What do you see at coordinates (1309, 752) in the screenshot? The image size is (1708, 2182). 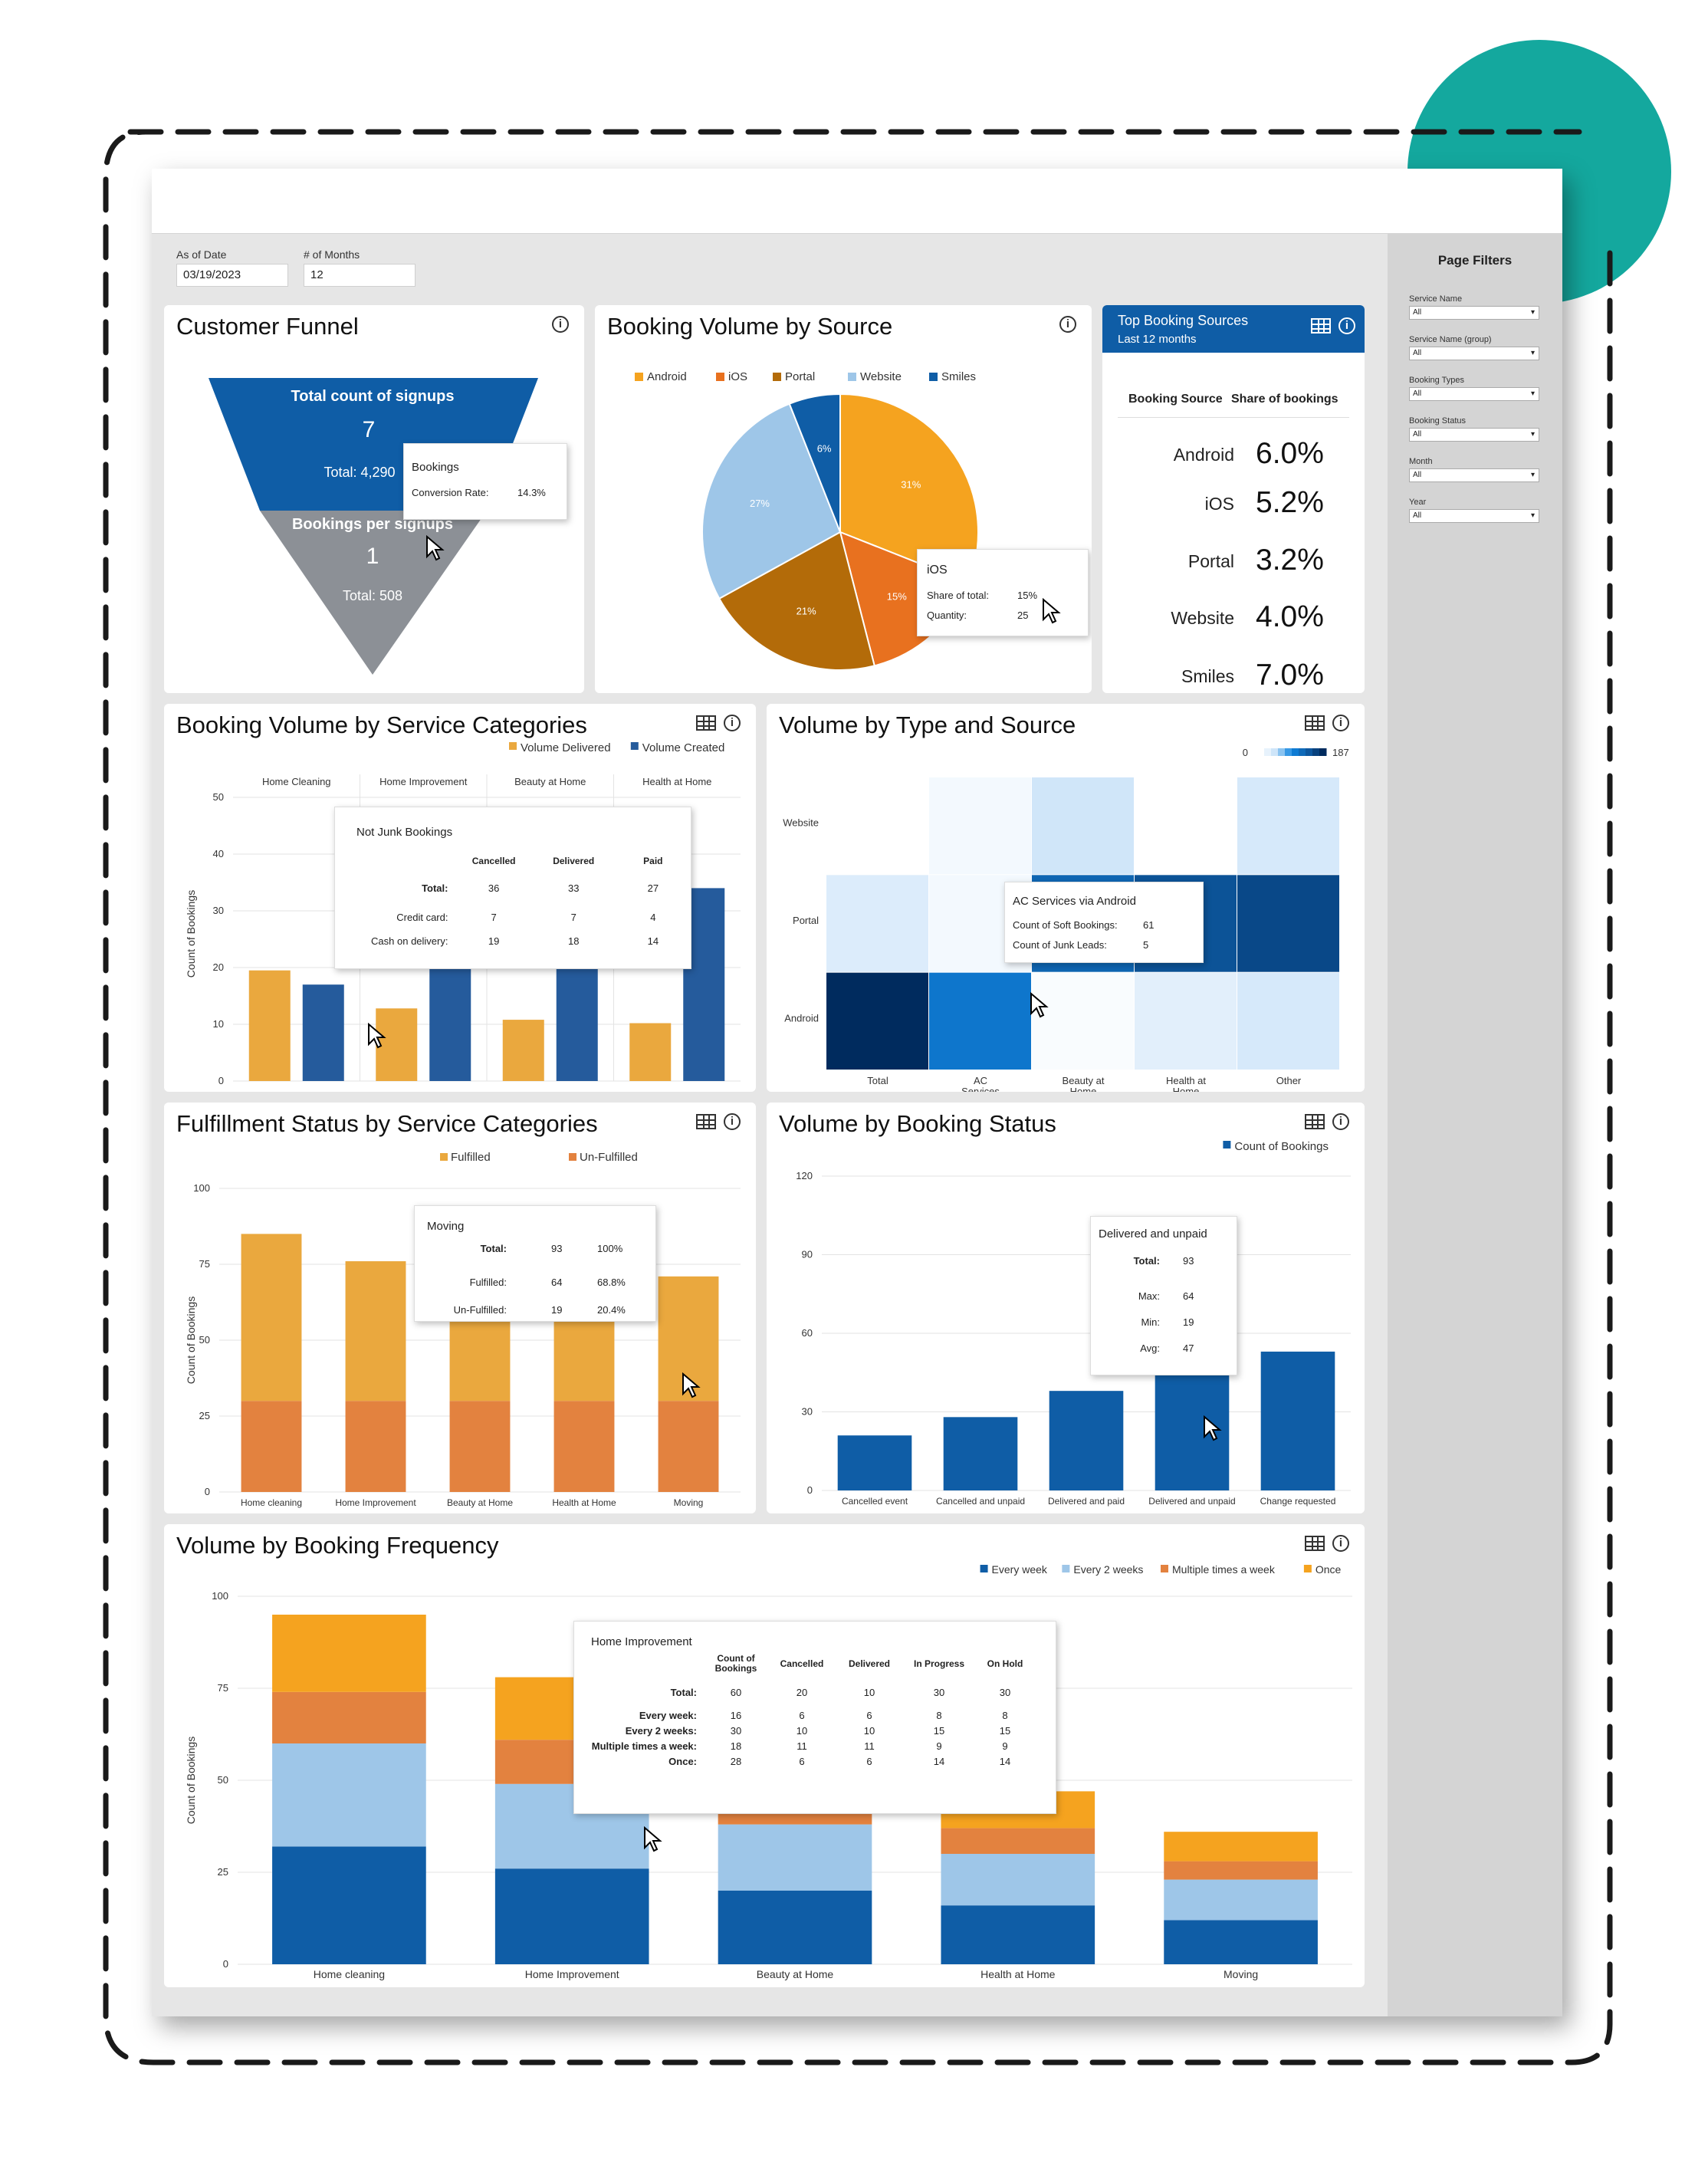 I see `scale-swatch` at bounding box center [1309, 752].